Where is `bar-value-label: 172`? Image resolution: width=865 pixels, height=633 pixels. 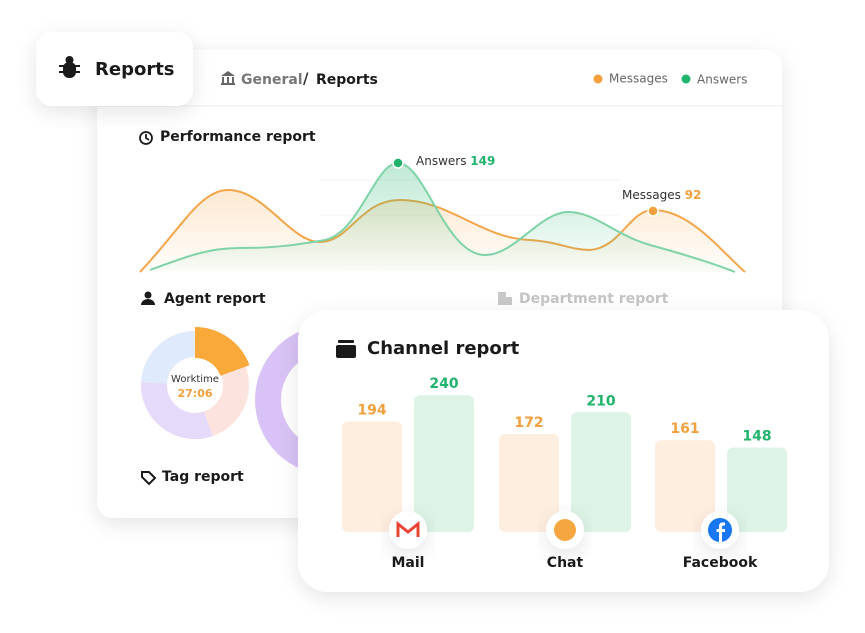 bar-value-label: 172 is located at coordinates (528, 423).